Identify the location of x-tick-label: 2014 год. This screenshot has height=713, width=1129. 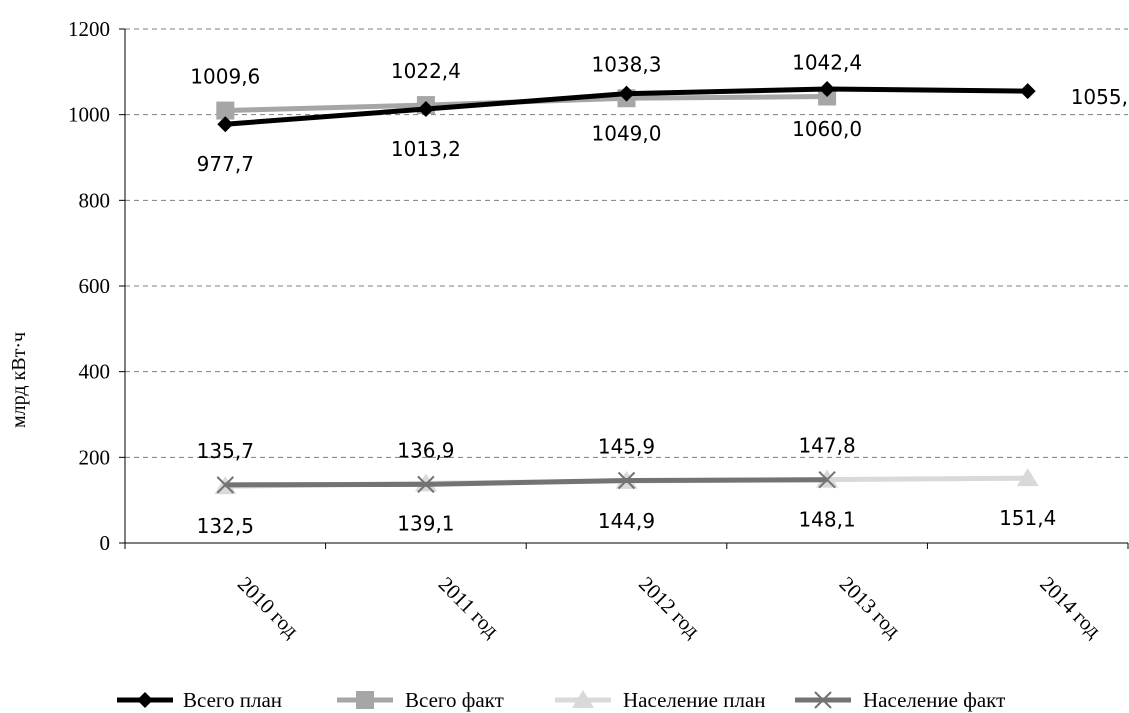
(1070, 607).